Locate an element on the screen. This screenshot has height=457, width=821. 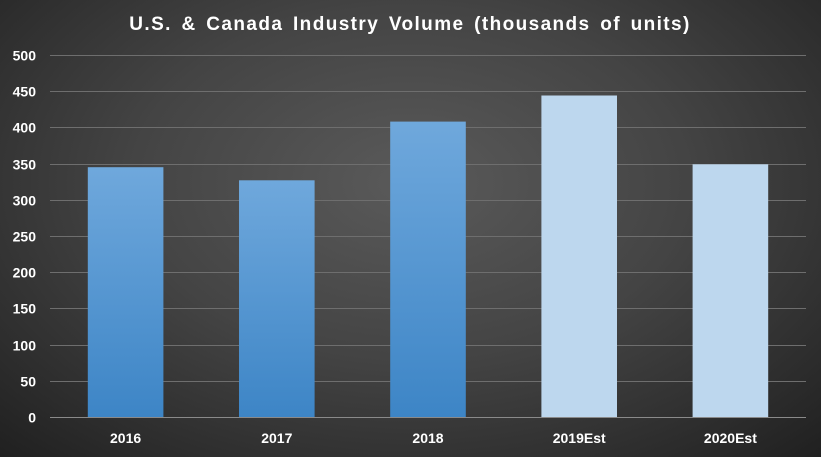
y-tick-label: 50 is located at coordinates (28, 382).